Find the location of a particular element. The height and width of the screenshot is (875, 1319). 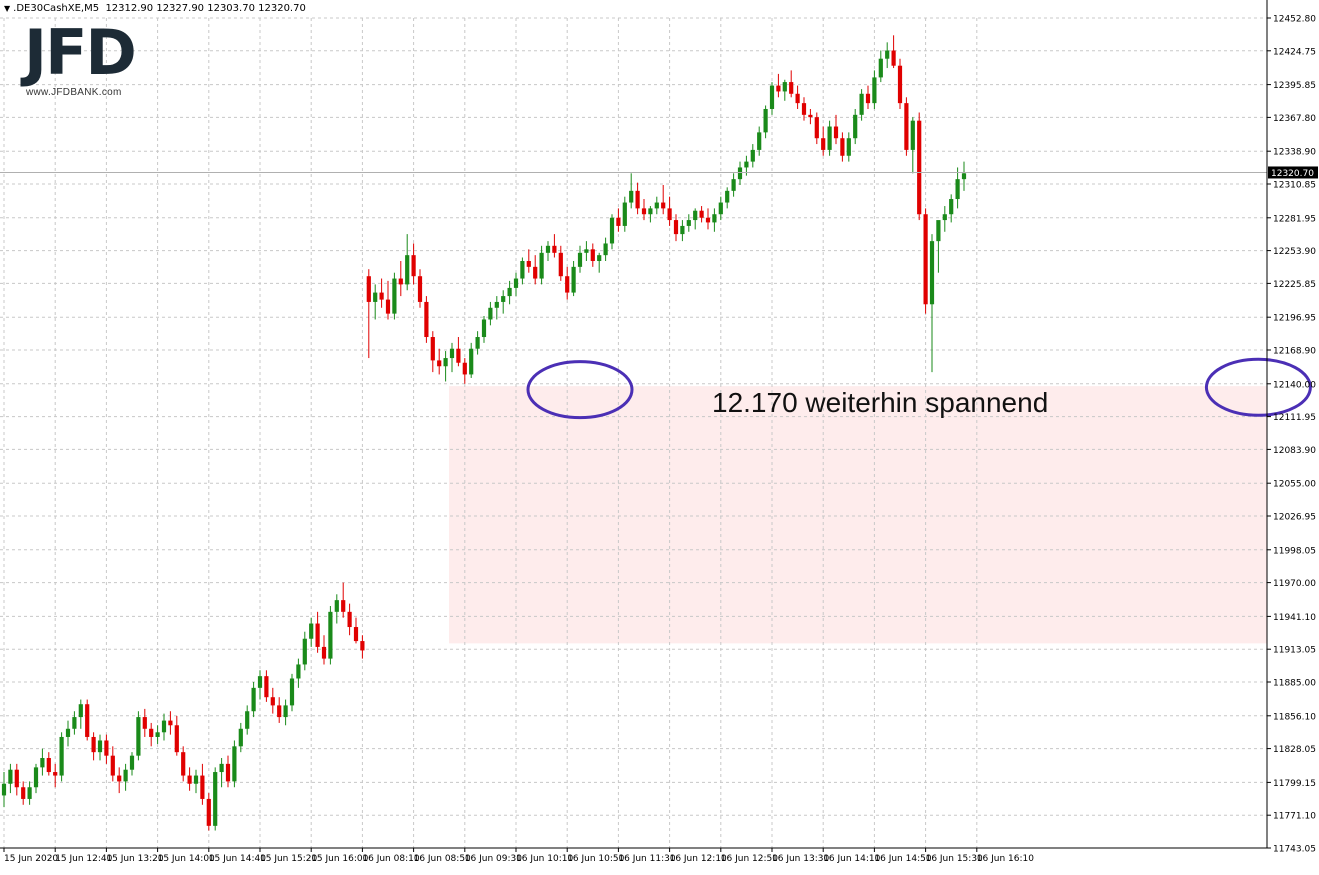

brand-logo: JFD www.JFDBANK.com is located at coordinates (85, 62).